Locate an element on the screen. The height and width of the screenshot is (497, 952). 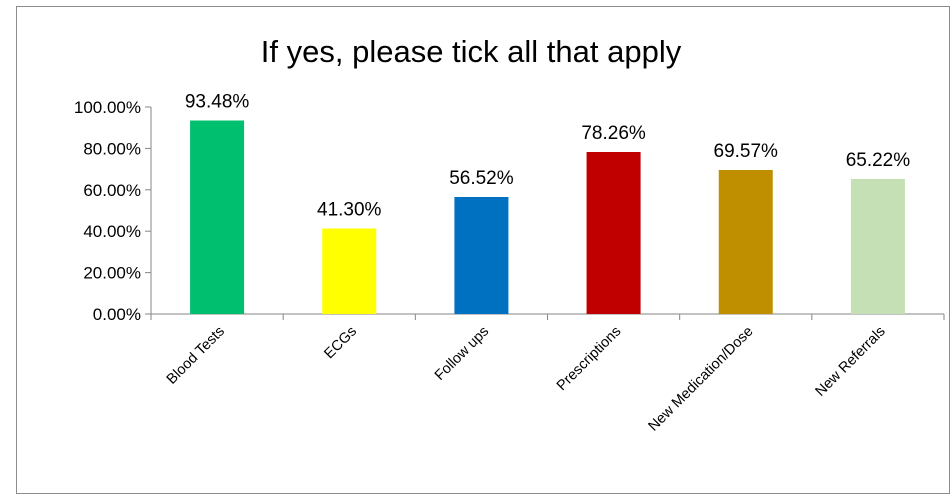
x-tick-label: Prescriptions is located at coordinates (589, 359).